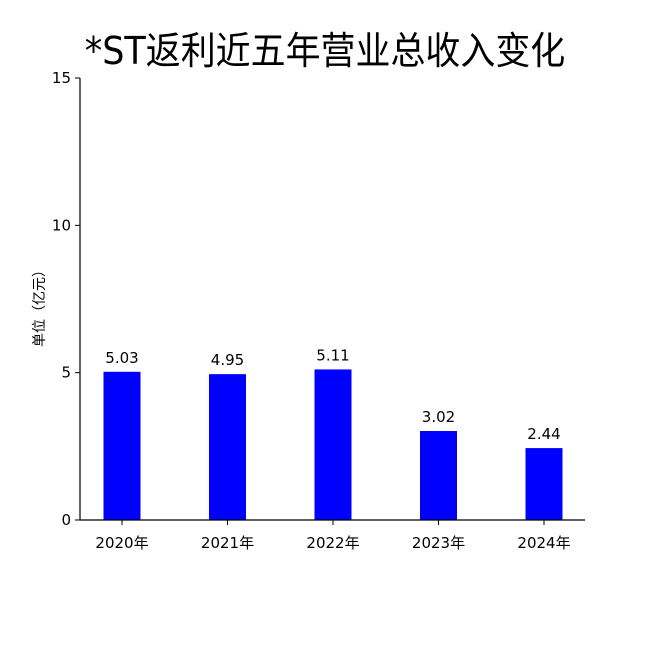  I want to click on data-label-2021年: 4.95, so click(227, 360).